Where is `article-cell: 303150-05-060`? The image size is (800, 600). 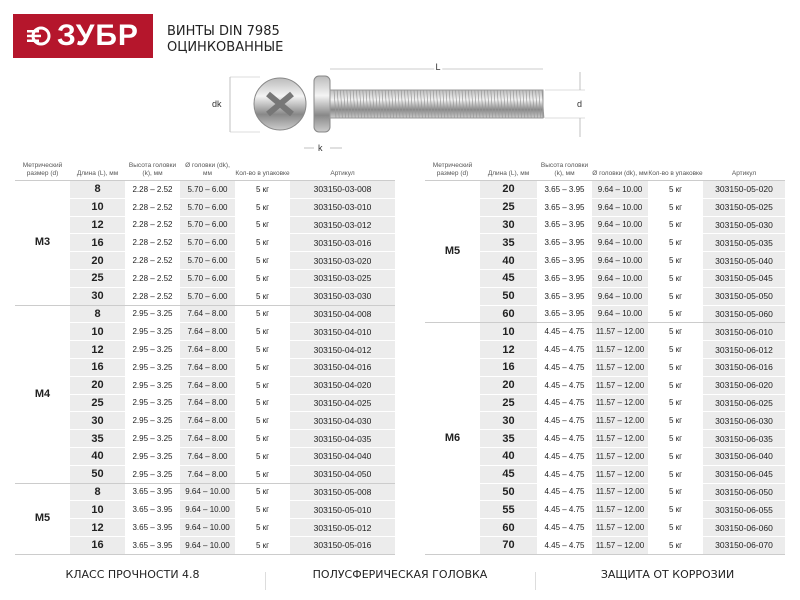
article-cell: 303150-05-060 is located at coordinates (744, 314).